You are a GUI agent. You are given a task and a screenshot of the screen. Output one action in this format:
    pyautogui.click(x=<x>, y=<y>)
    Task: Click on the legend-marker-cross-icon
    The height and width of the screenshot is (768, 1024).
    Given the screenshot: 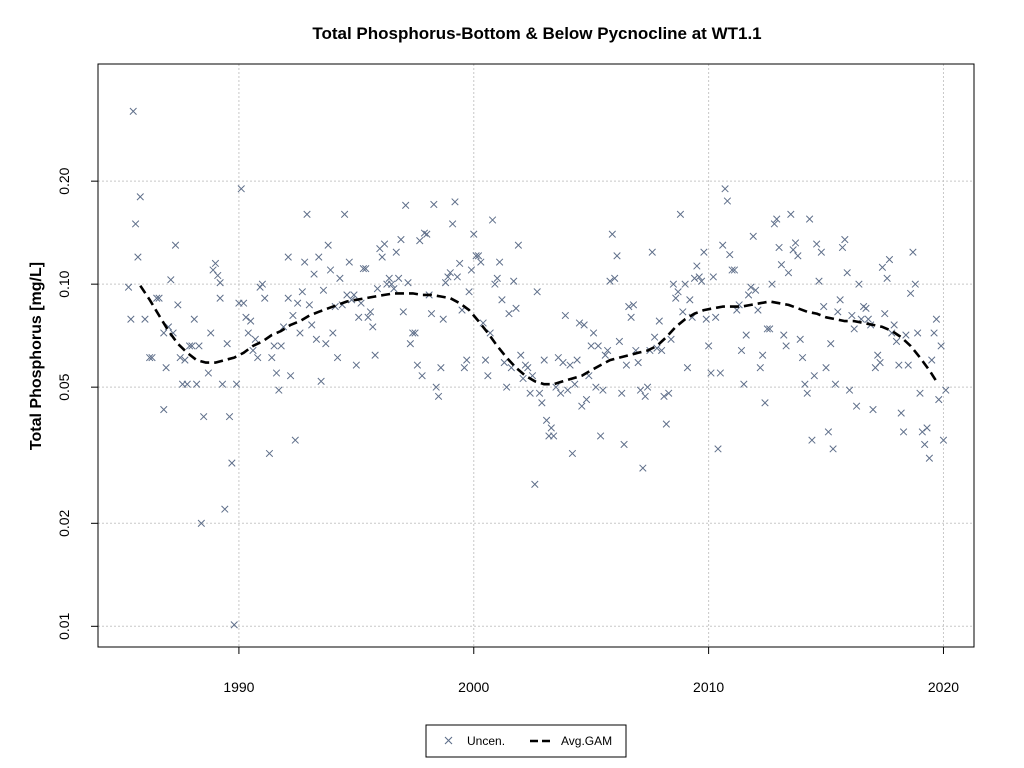 What is the action you would take?
    pyautogui.click(x=448, y=740)
    